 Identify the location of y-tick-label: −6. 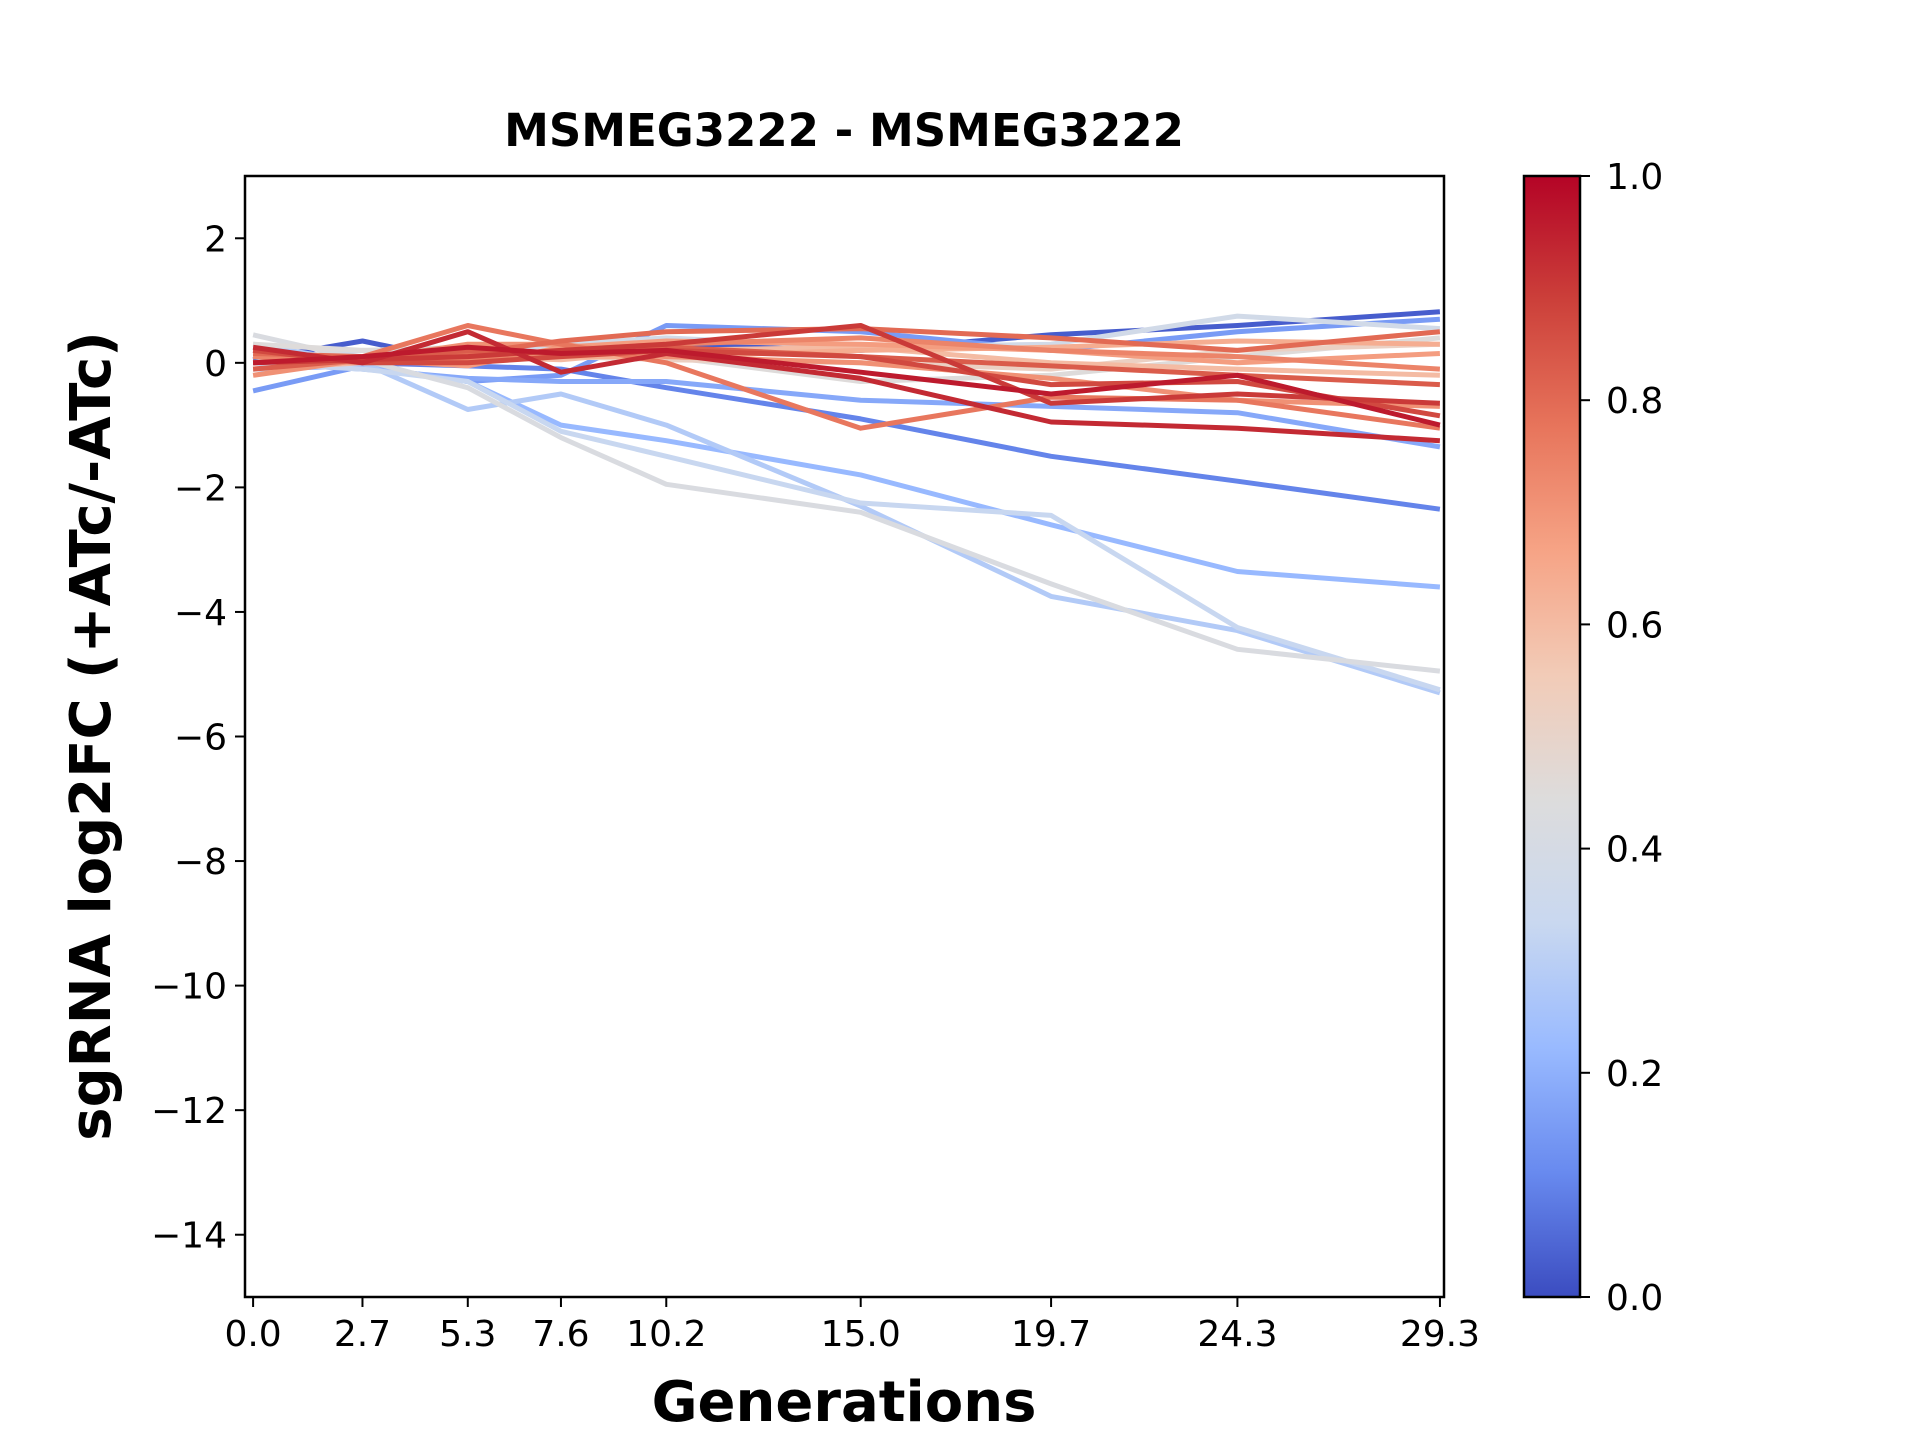
(200, 738).